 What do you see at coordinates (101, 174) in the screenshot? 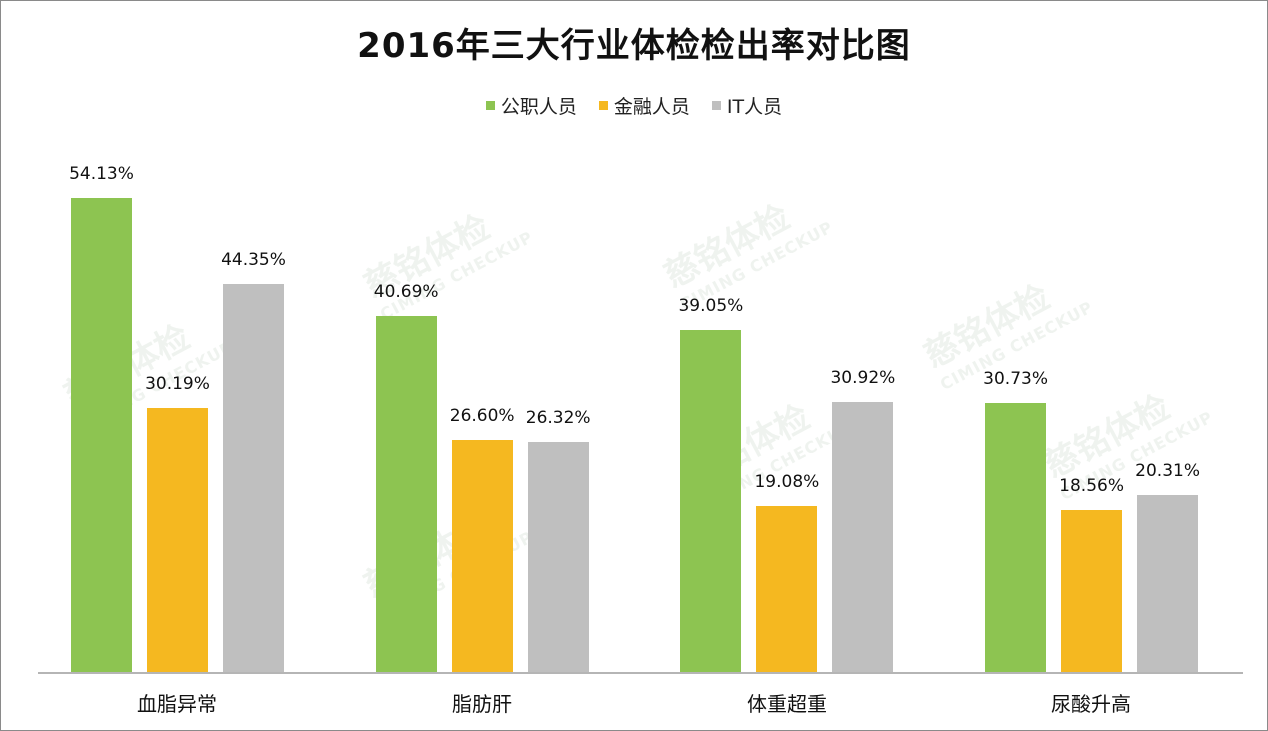
I see `data-label: 54.13%` at bounding box center [101, 174].